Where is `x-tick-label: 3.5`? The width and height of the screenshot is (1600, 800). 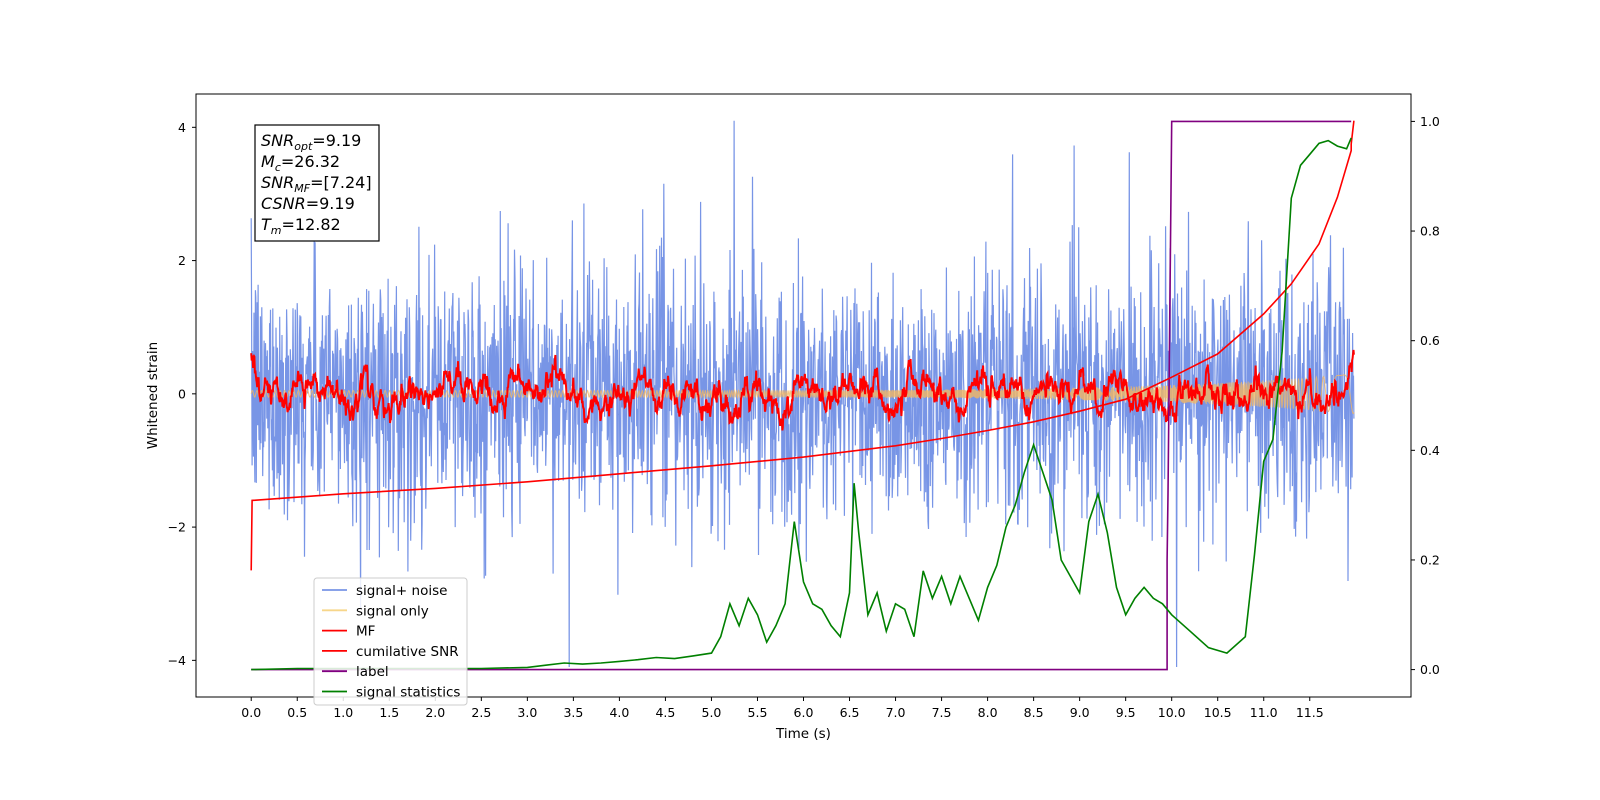
x-tick-label: 3.5 is located at coordinates (573, 712).